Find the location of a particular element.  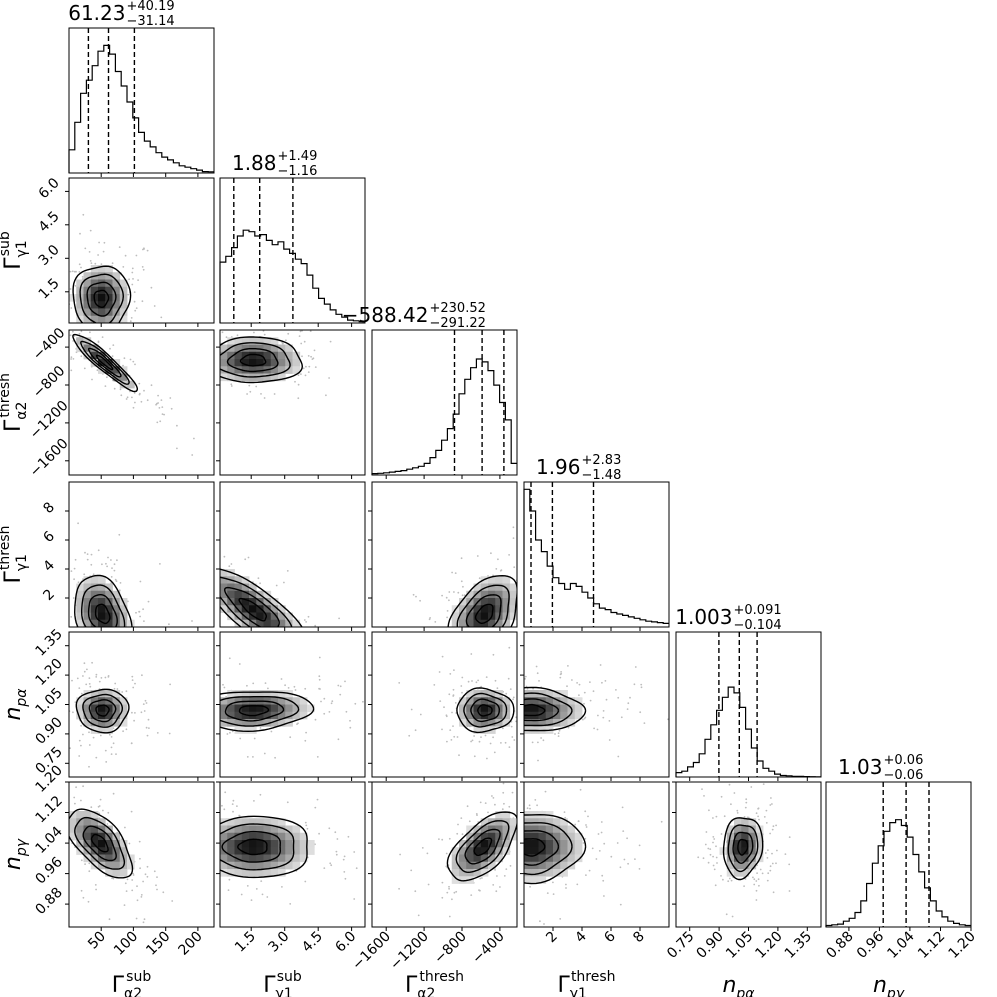

axis-label-superscript: thresh is located at coordinates (6, 547).